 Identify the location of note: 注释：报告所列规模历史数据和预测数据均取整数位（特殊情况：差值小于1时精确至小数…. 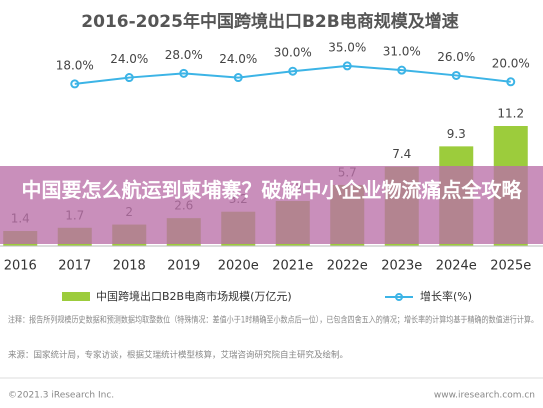
(273, 320).